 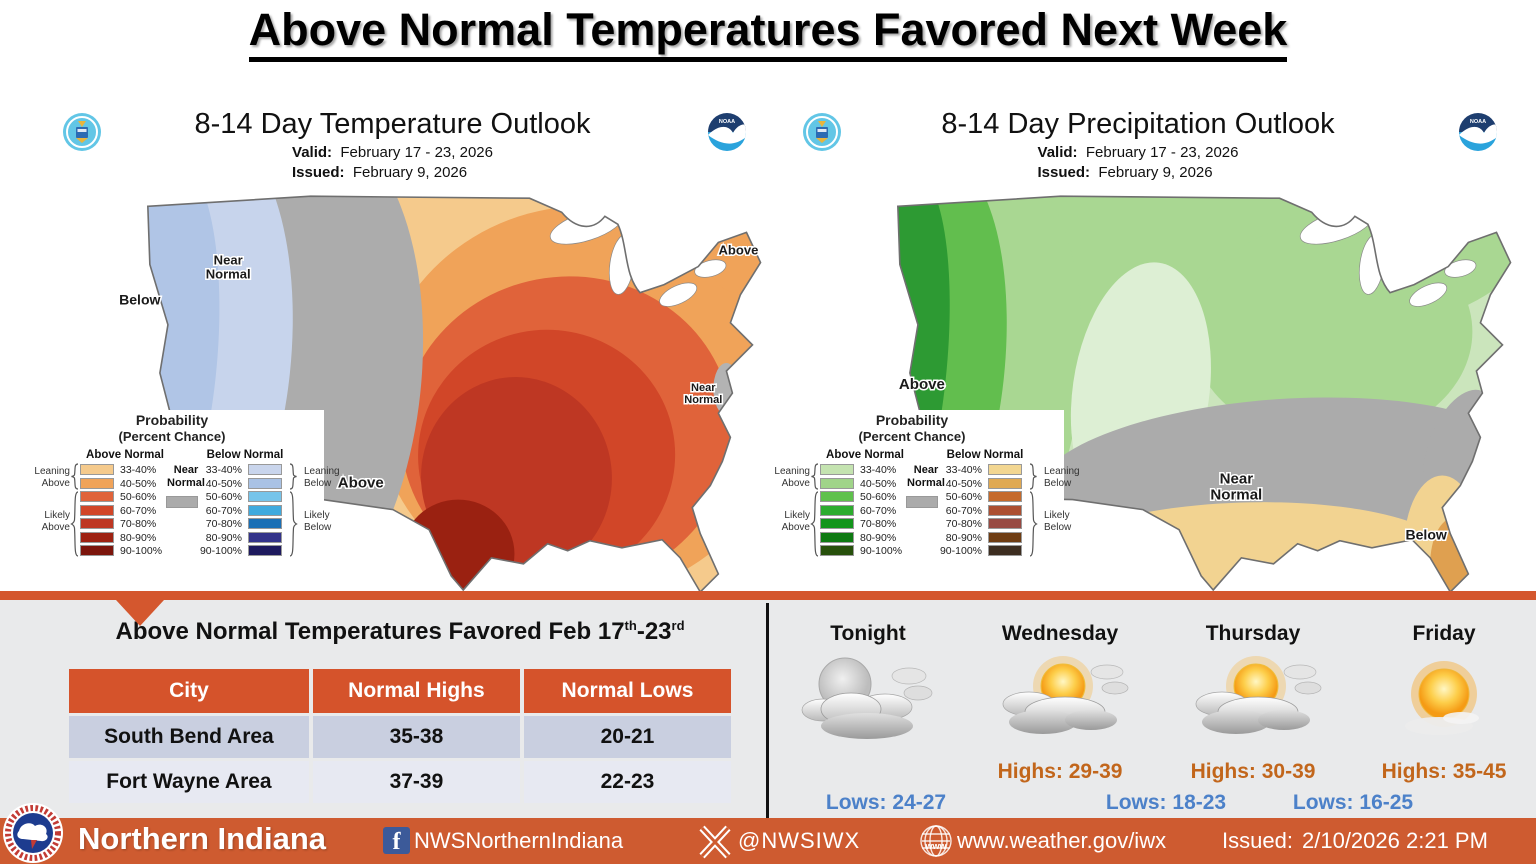 I want to click on divider-pointer, so click(x=140, y=613).